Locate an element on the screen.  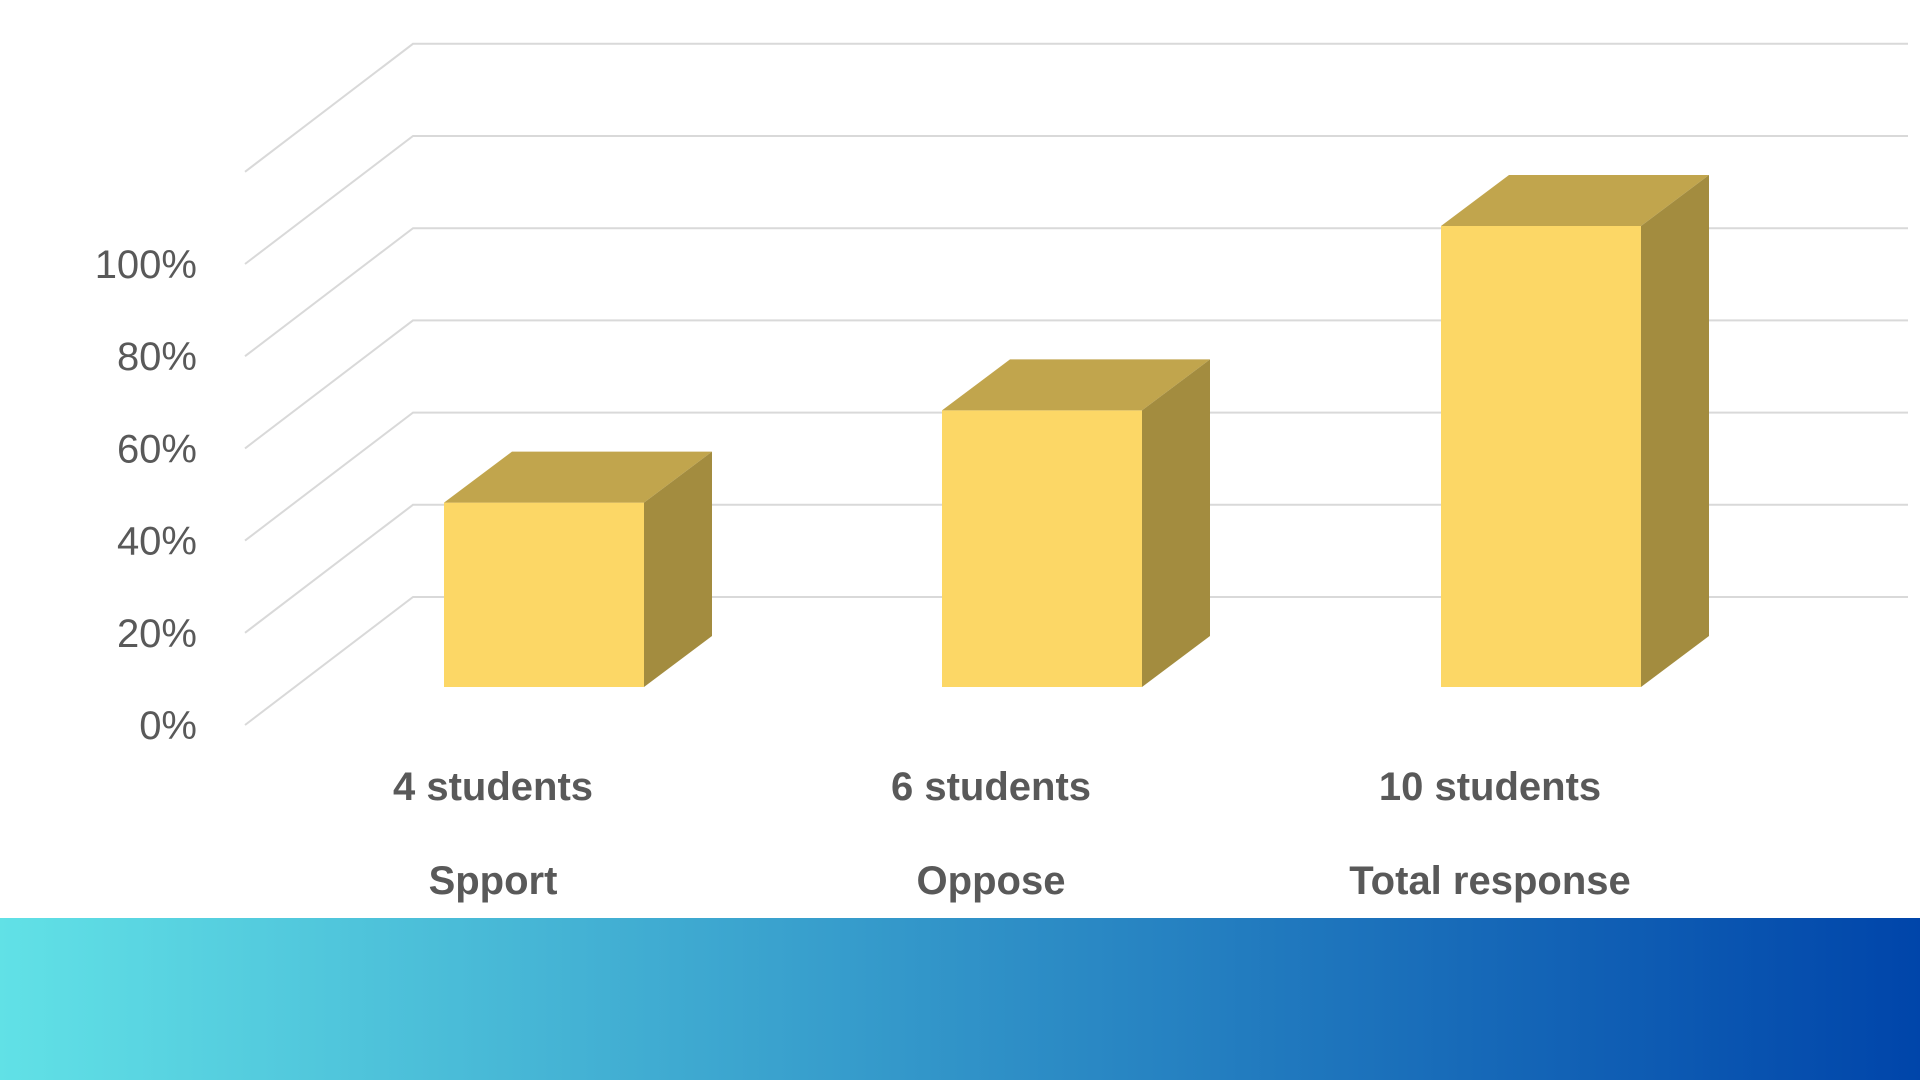
y-tick-label: 40% is located at coordinates (157, 542).